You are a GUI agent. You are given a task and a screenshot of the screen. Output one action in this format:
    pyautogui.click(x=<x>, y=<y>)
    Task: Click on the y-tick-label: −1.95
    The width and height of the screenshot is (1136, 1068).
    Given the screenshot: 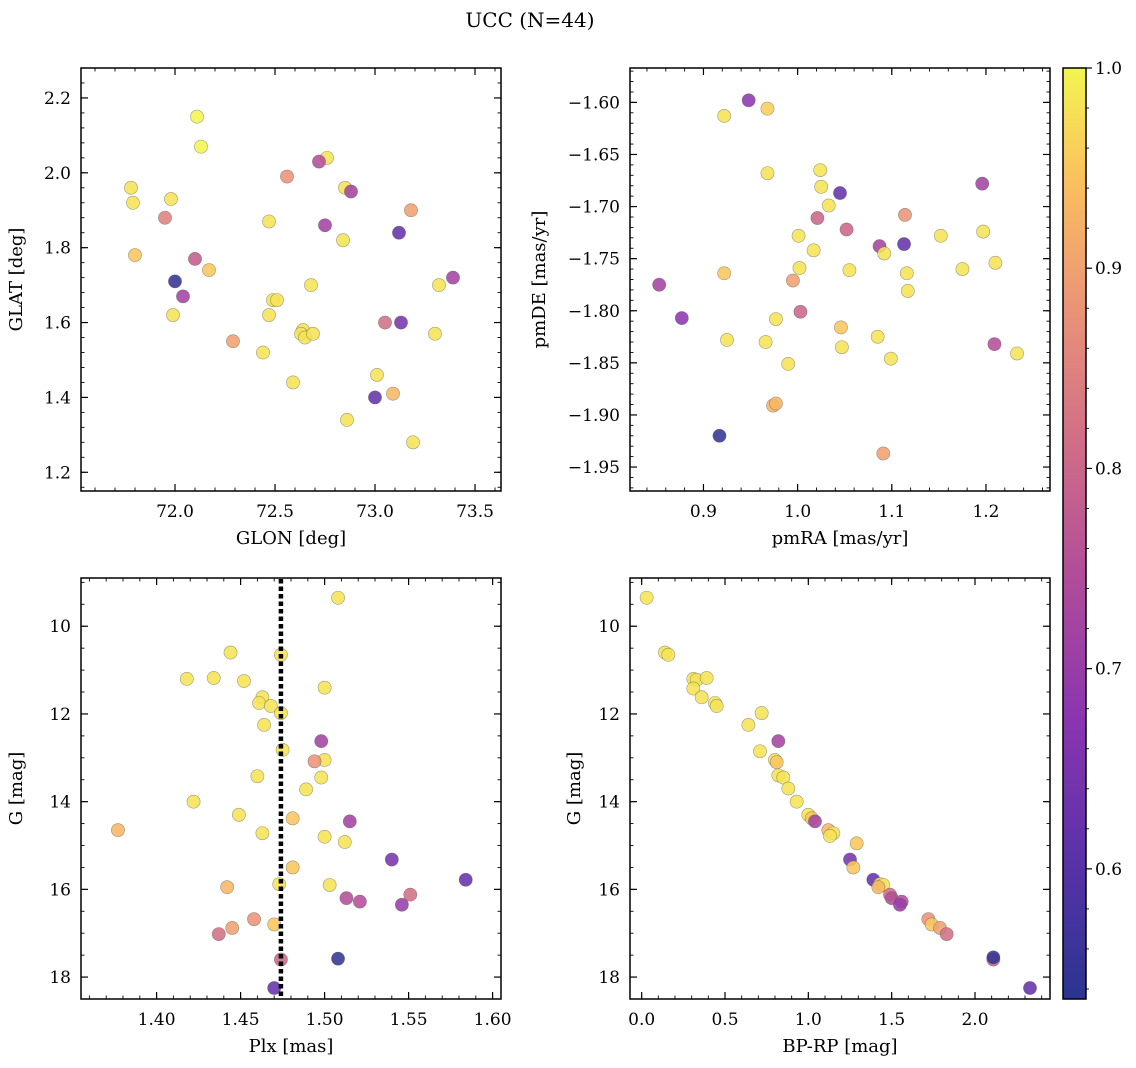 What is the action you would take?
    pyautogui.click(x=594, y=468)
    